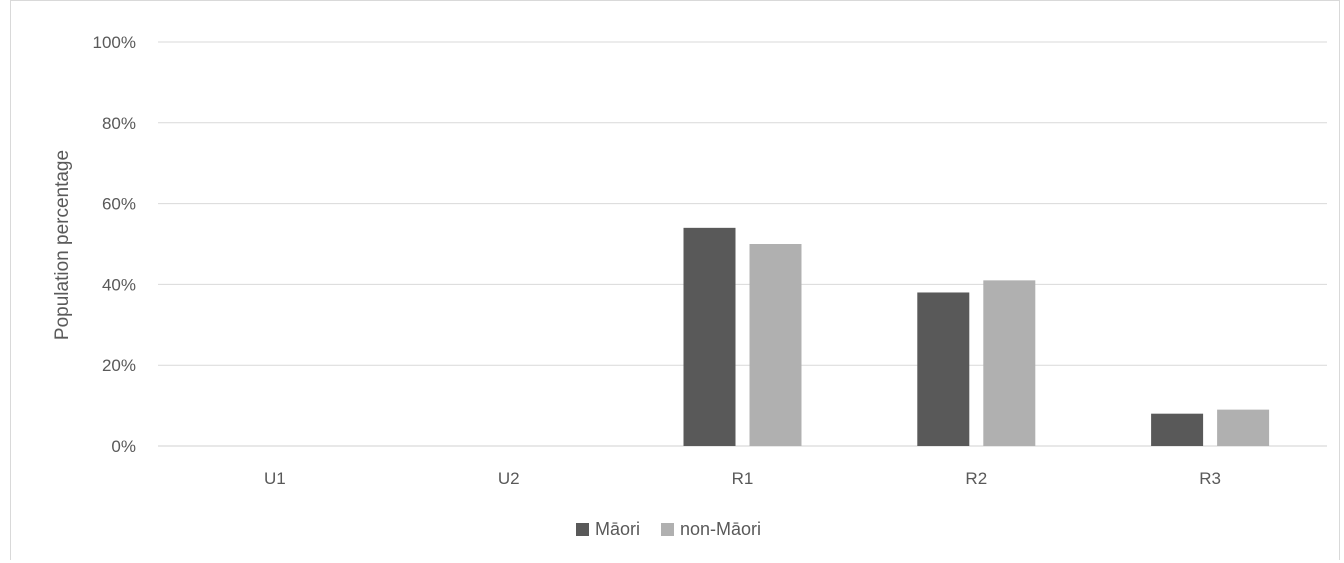 The height and width of the screenshot is (563, 1344). What do you see at coordinates (1210, 478) in the screenshot?
I see `x-tick-label: R3` at bounding box center [1210, 478].